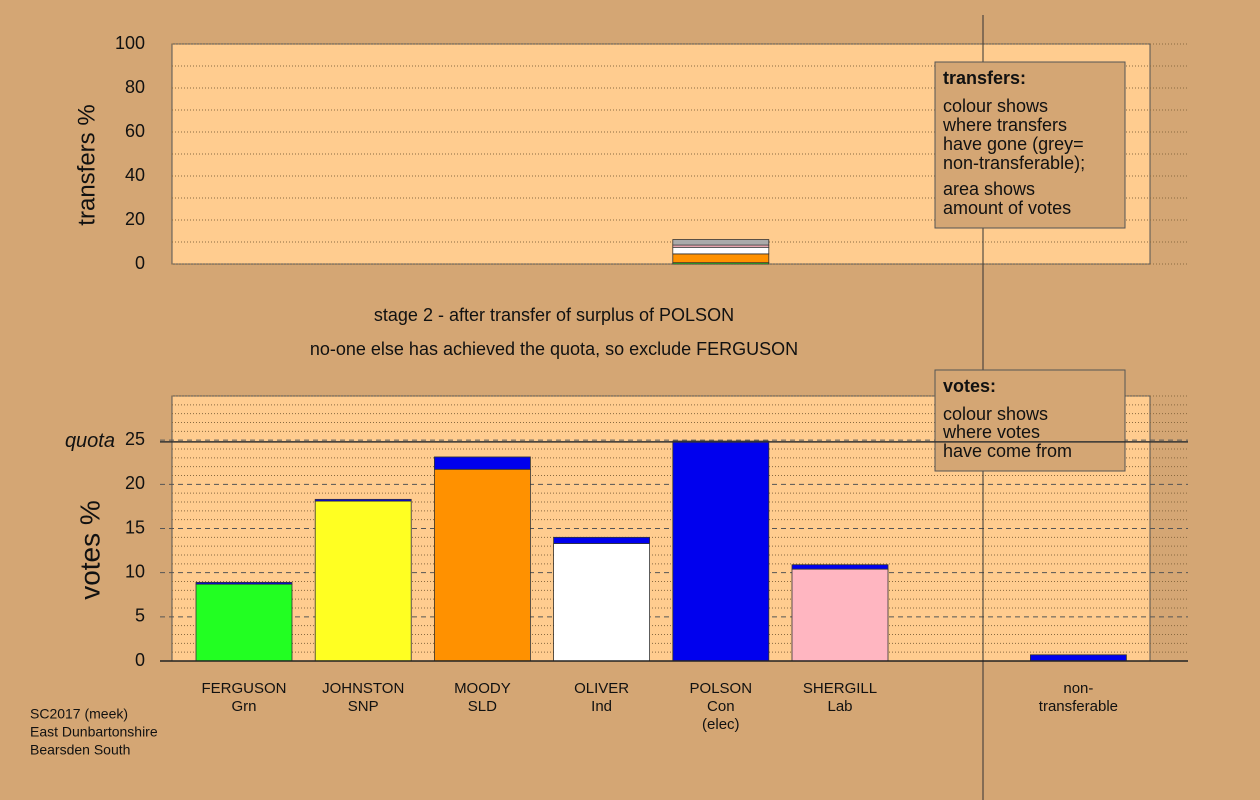 The height and width of the screenshot is (800, 1260). Describe the element at coordinates (991, 432) in the screenshot. I see `note-line: where votes` at that location.